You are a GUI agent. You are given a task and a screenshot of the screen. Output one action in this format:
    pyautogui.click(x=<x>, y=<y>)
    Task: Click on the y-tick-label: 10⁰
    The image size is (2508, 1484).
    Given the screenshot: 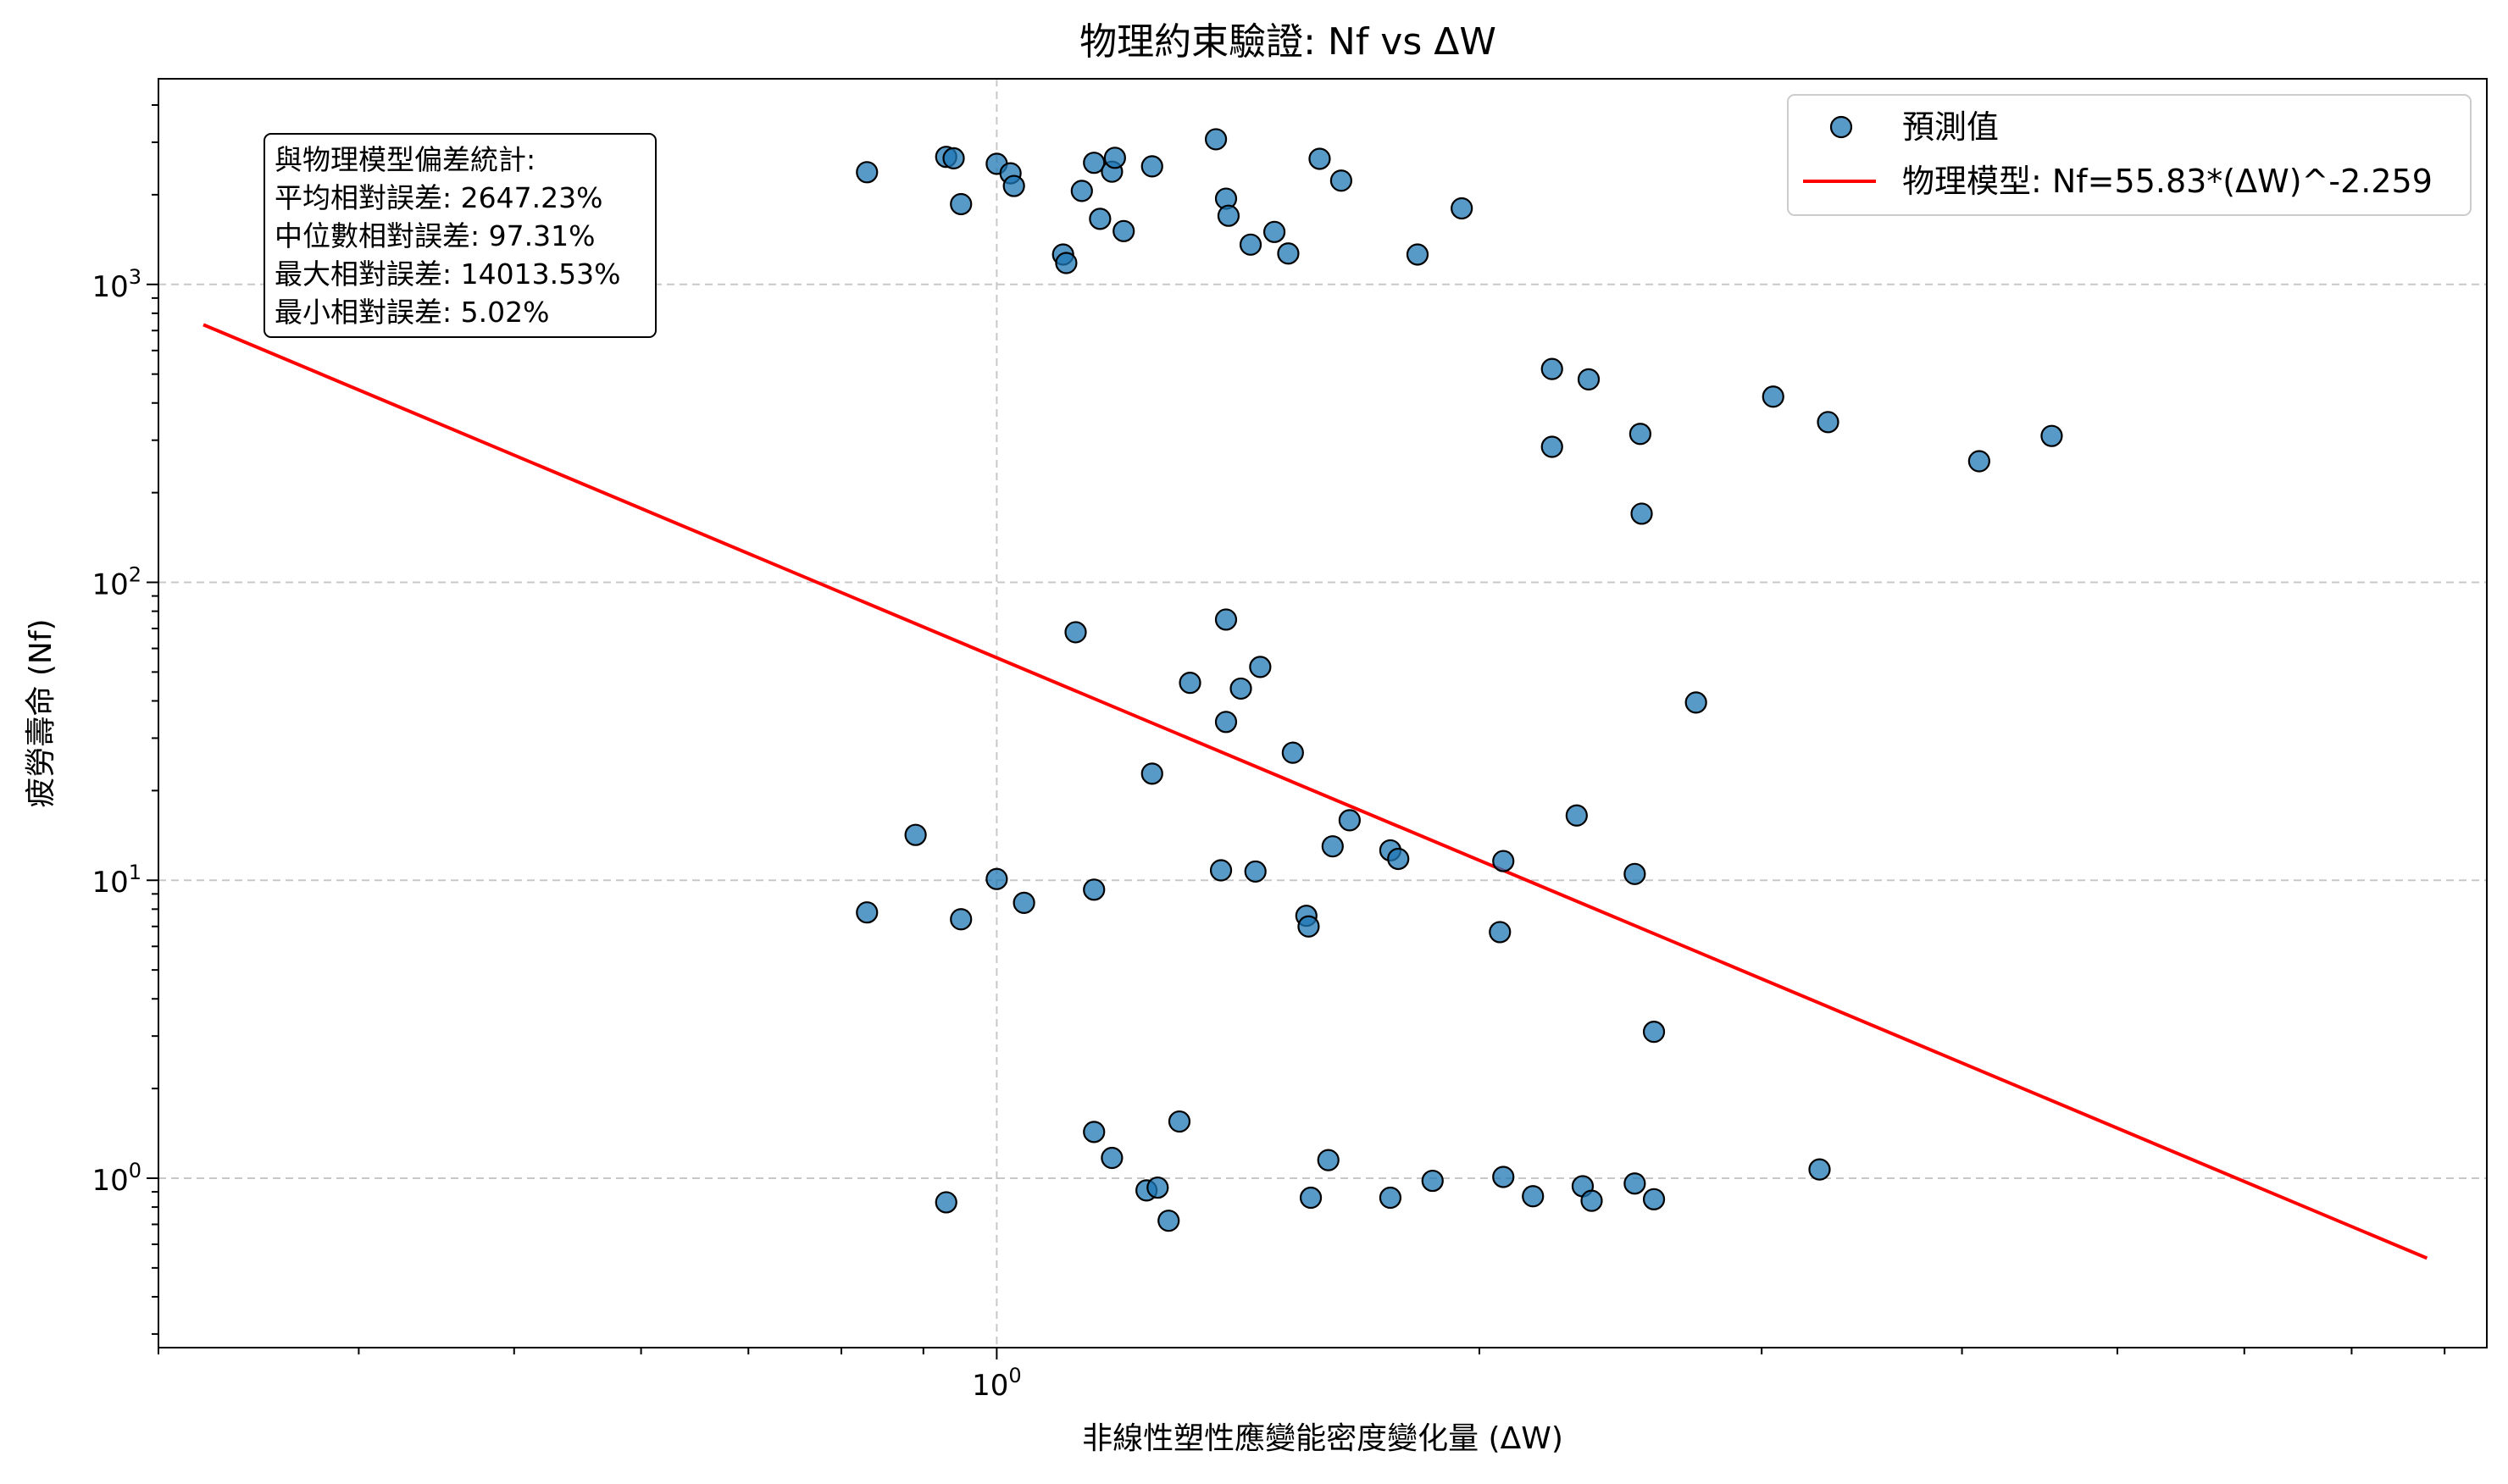 What is the action you would take?
    pyautogui.click(x=117, y=1178)
    